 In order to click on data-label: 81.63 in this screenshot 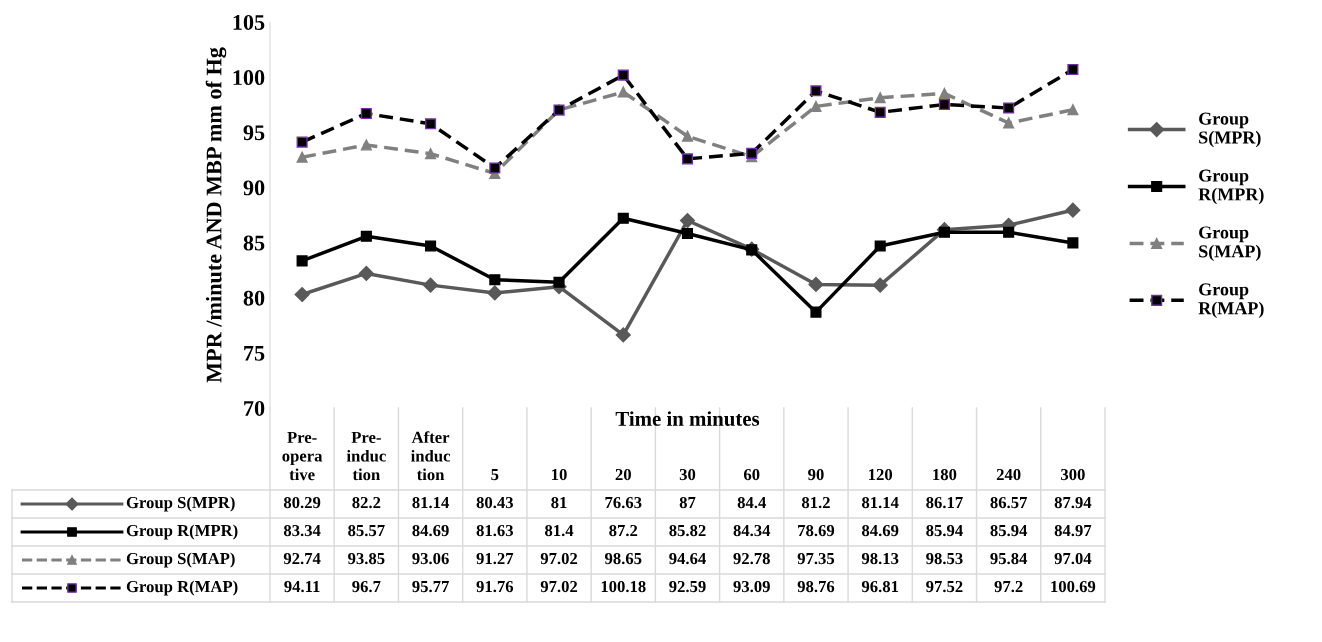, I will do `click(494, 530)`.